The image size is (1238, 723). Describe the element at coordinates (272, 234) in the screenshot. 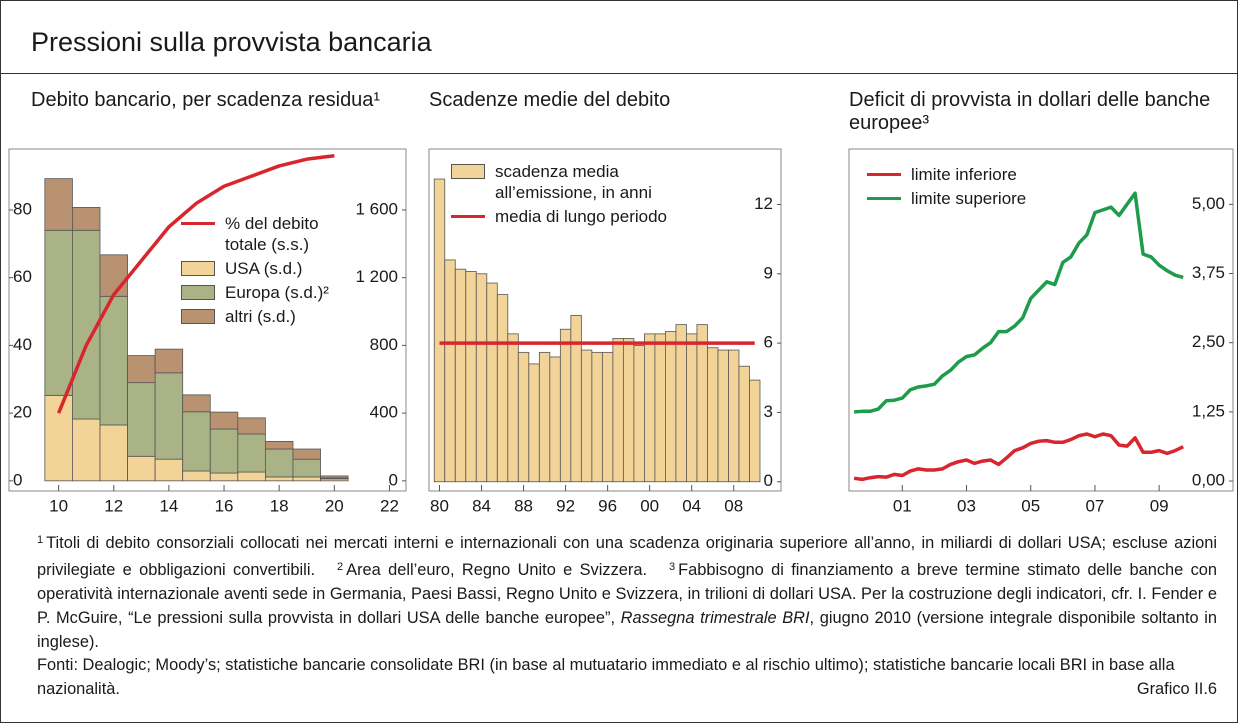

I see `legend-label: % del debito totale (s.s.)` at that location.